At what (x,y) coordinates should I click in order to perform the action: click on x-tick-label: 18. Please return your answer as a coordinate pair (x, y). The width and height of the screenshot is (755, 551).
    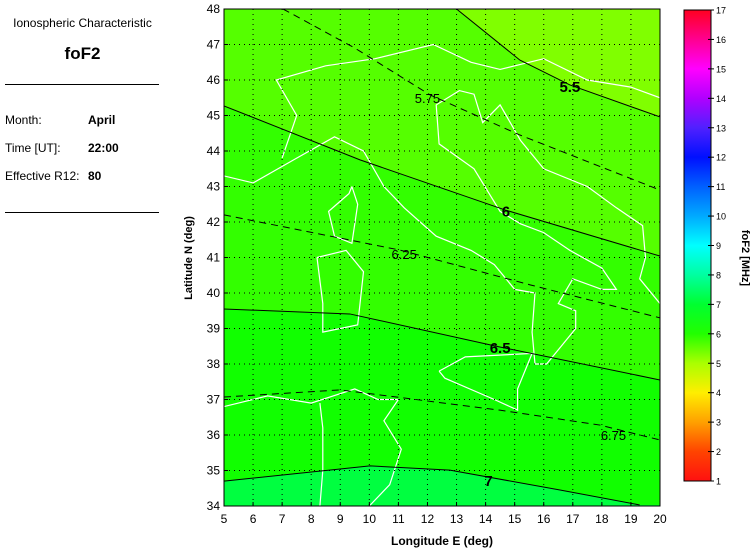
    Looking at the image, I should click on (602, 519).